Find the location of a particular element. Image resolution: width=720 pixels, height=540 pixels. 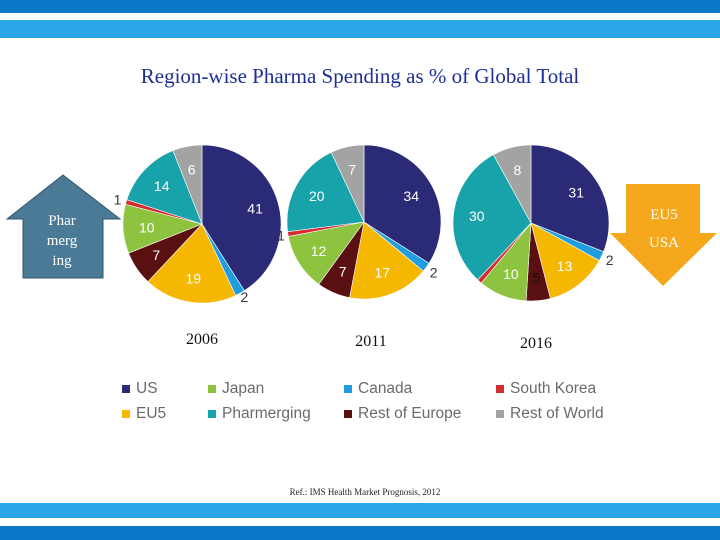

label-2011-south-korea: 1 is located at coordinates (281, 236).